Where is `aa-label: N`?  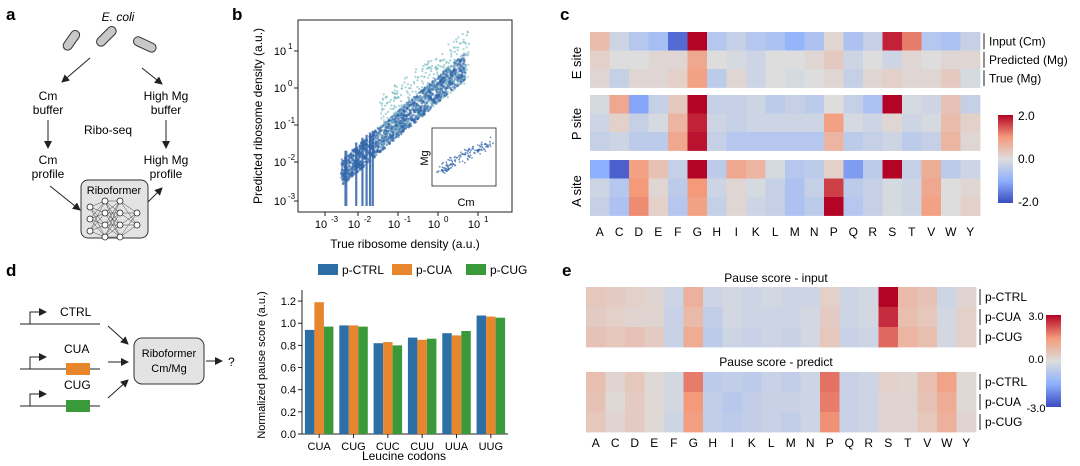
aa-label: N is located at coordinates (810, 443).